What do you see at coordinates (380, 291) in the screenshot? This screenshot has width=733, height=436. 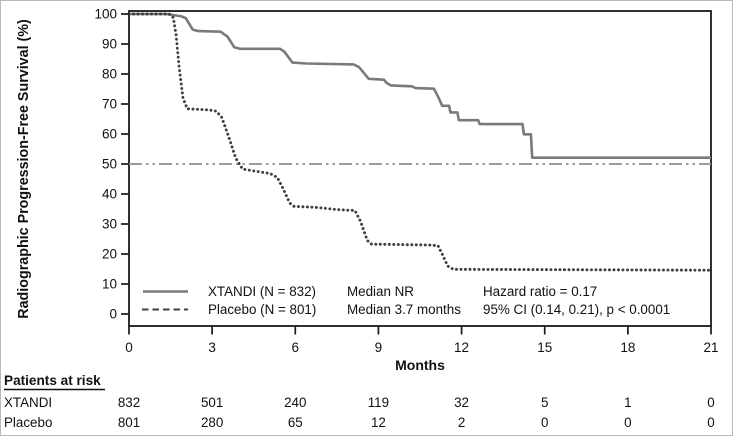 I see `legend-median-xtandi: Median NR` at bounding box center [380, 291].